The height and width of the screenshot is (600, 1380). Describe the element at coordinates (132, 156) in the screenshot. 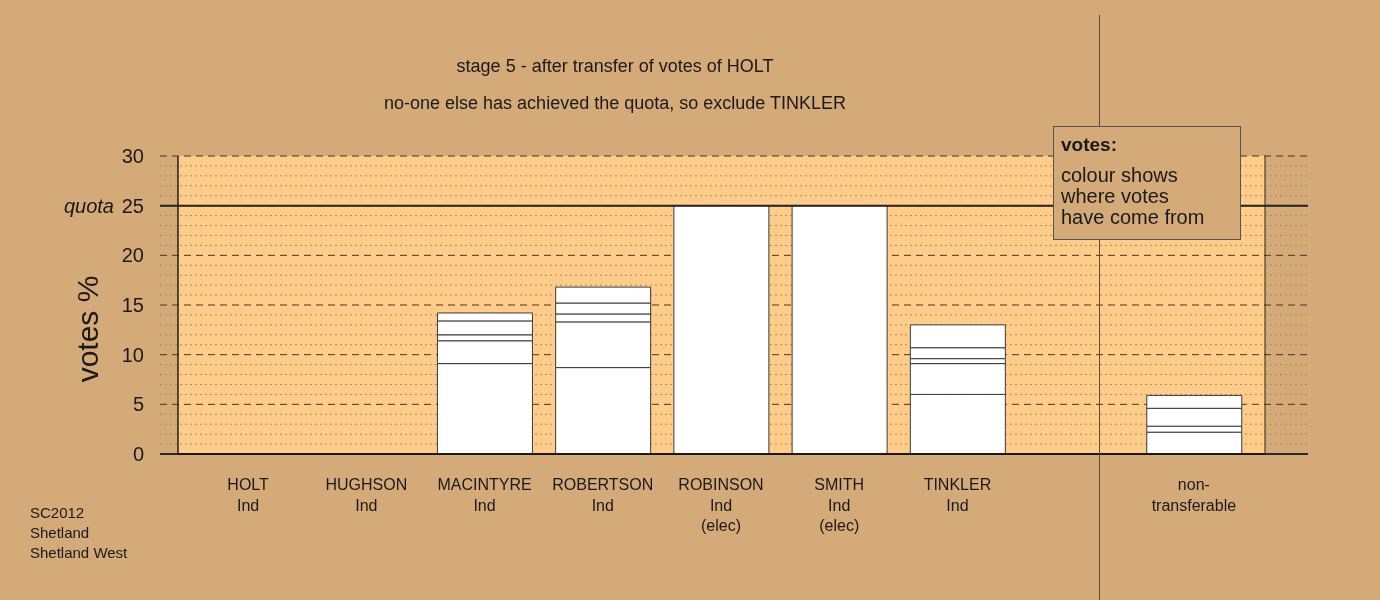

I see `y-tick-label: 30` at that location.